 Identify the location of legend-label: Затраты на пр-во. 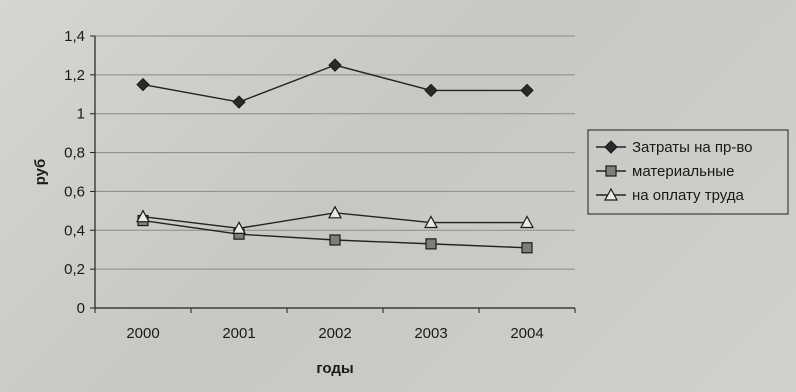
(692, 147).